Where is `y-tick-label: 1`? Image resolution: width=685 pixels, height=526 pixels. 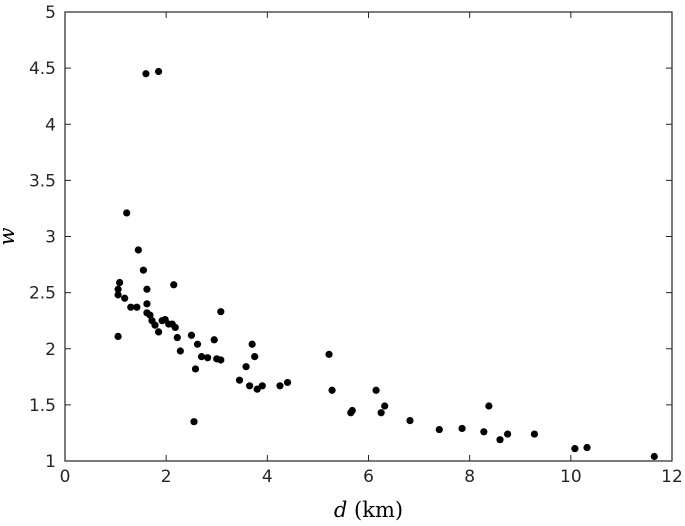
y-tick-label: 1 is located at coordinates (50, 462).